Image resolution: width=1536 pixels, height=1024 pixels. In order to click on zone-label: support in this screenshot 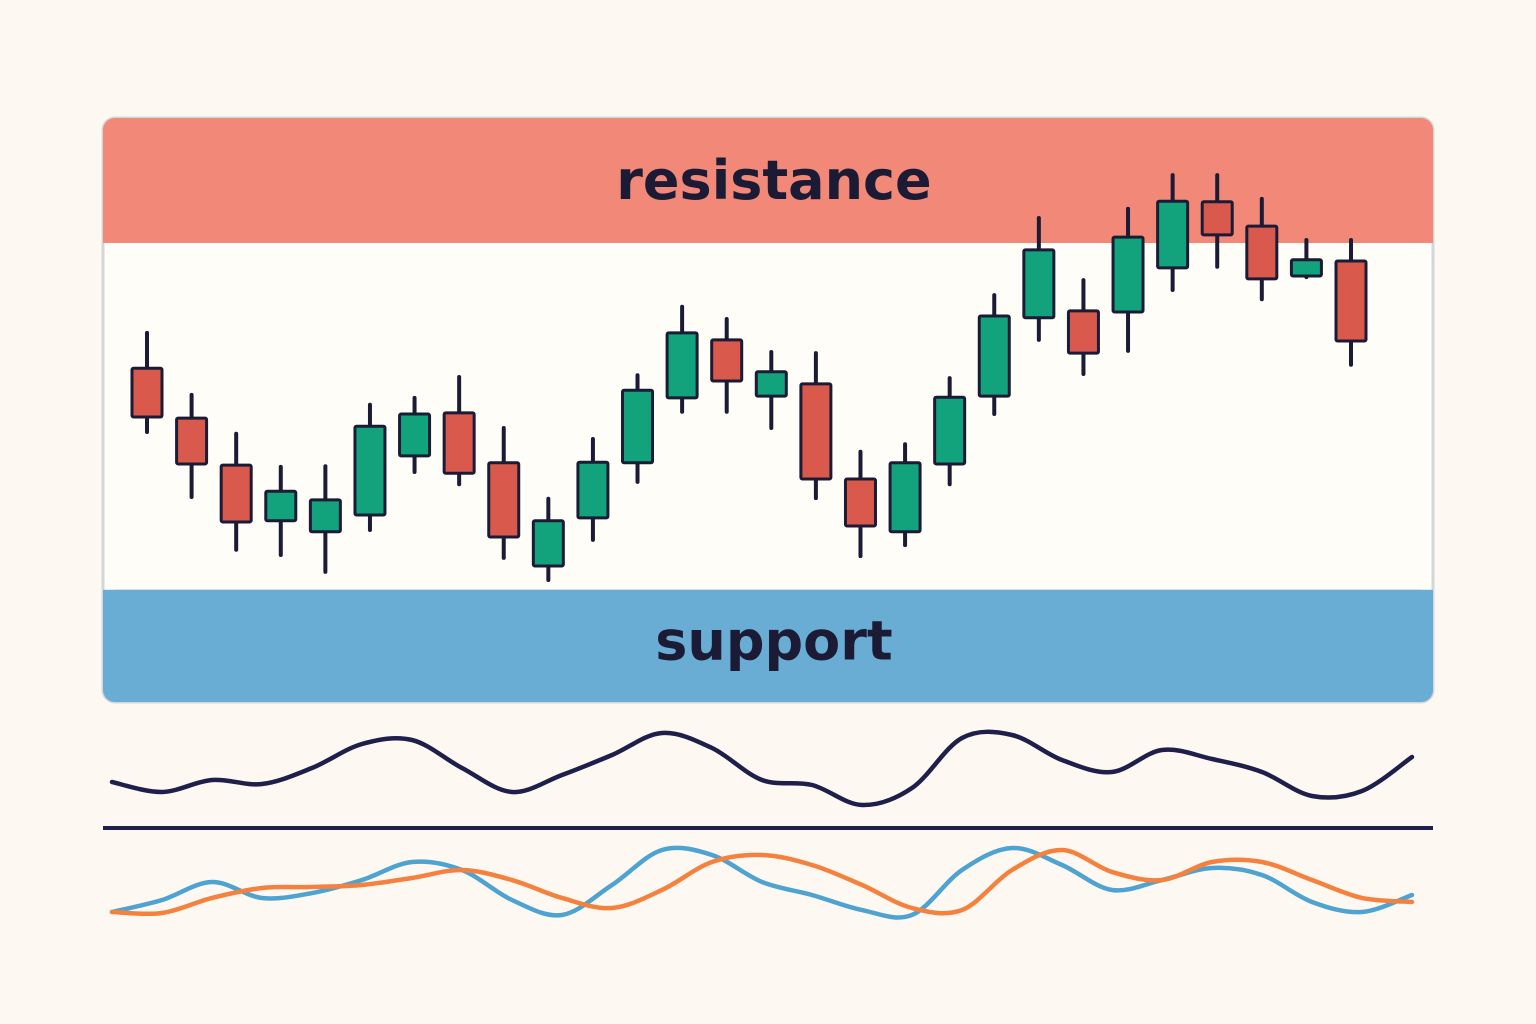, I will do `click(773, 641)`.